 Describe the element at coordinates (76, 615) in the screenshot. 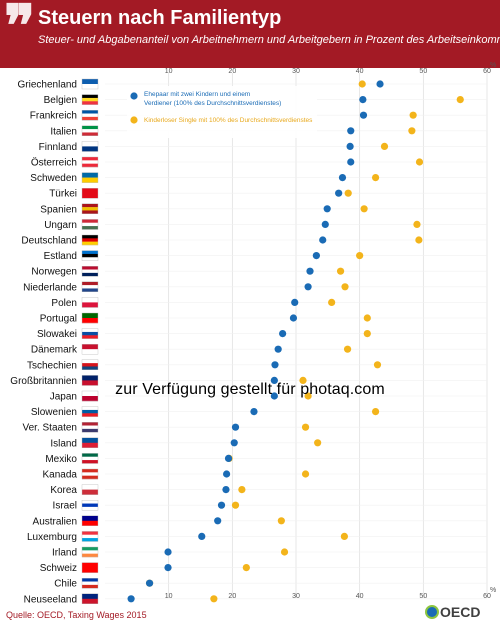

I see `source-note: Quelle: OECD, Taxing Wages 2015` at that location.